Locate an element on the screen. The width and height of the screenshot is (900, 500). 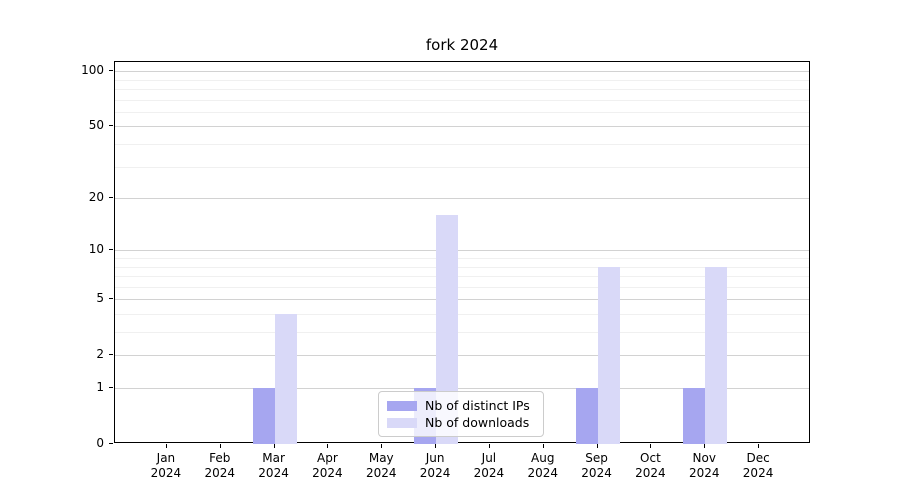
legend-item: Nb of distinct IPs is located at coordinates (461, 406).